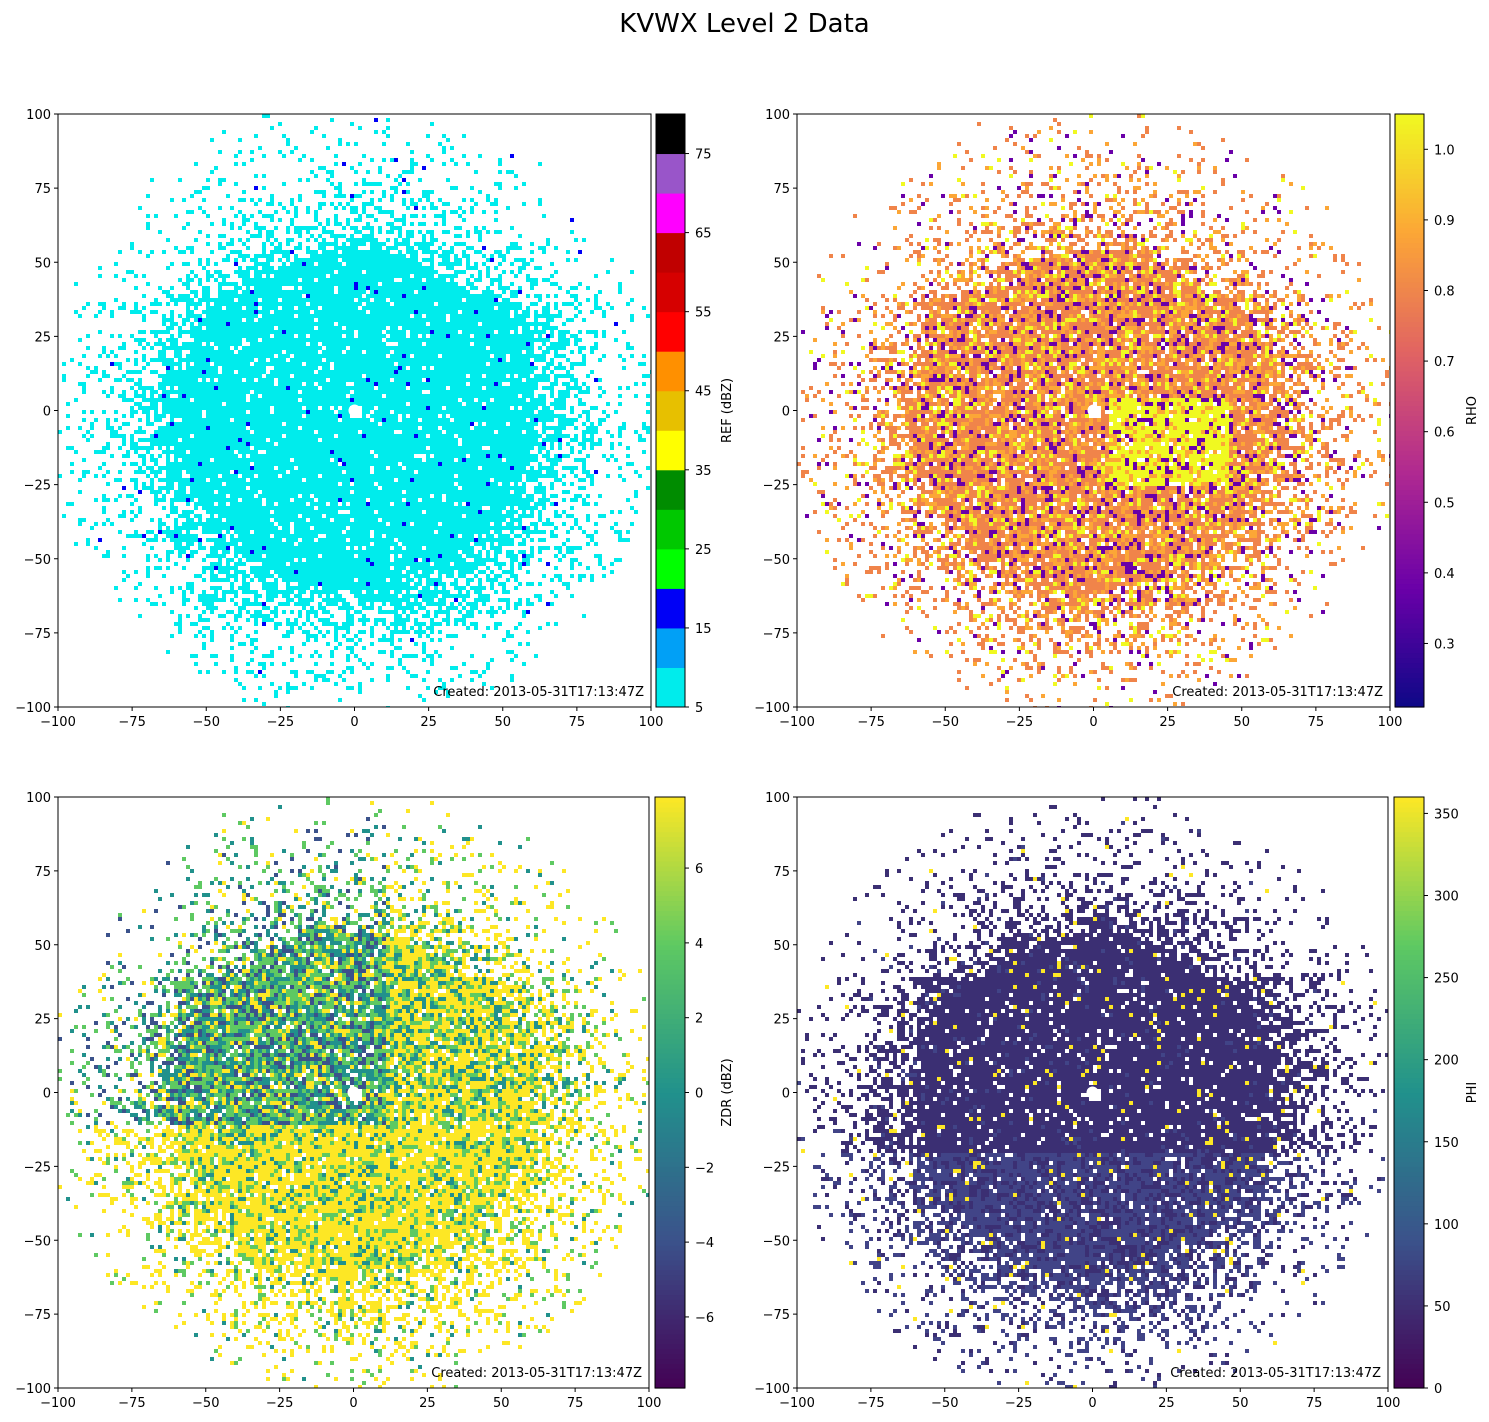 The height and width of the screenshot is (1422, 1489). What do you see at coordinates (1446, 1225) in the screenshot?
I see `colorbar-tick-label: 100` at bounding box center [1446, 1225].